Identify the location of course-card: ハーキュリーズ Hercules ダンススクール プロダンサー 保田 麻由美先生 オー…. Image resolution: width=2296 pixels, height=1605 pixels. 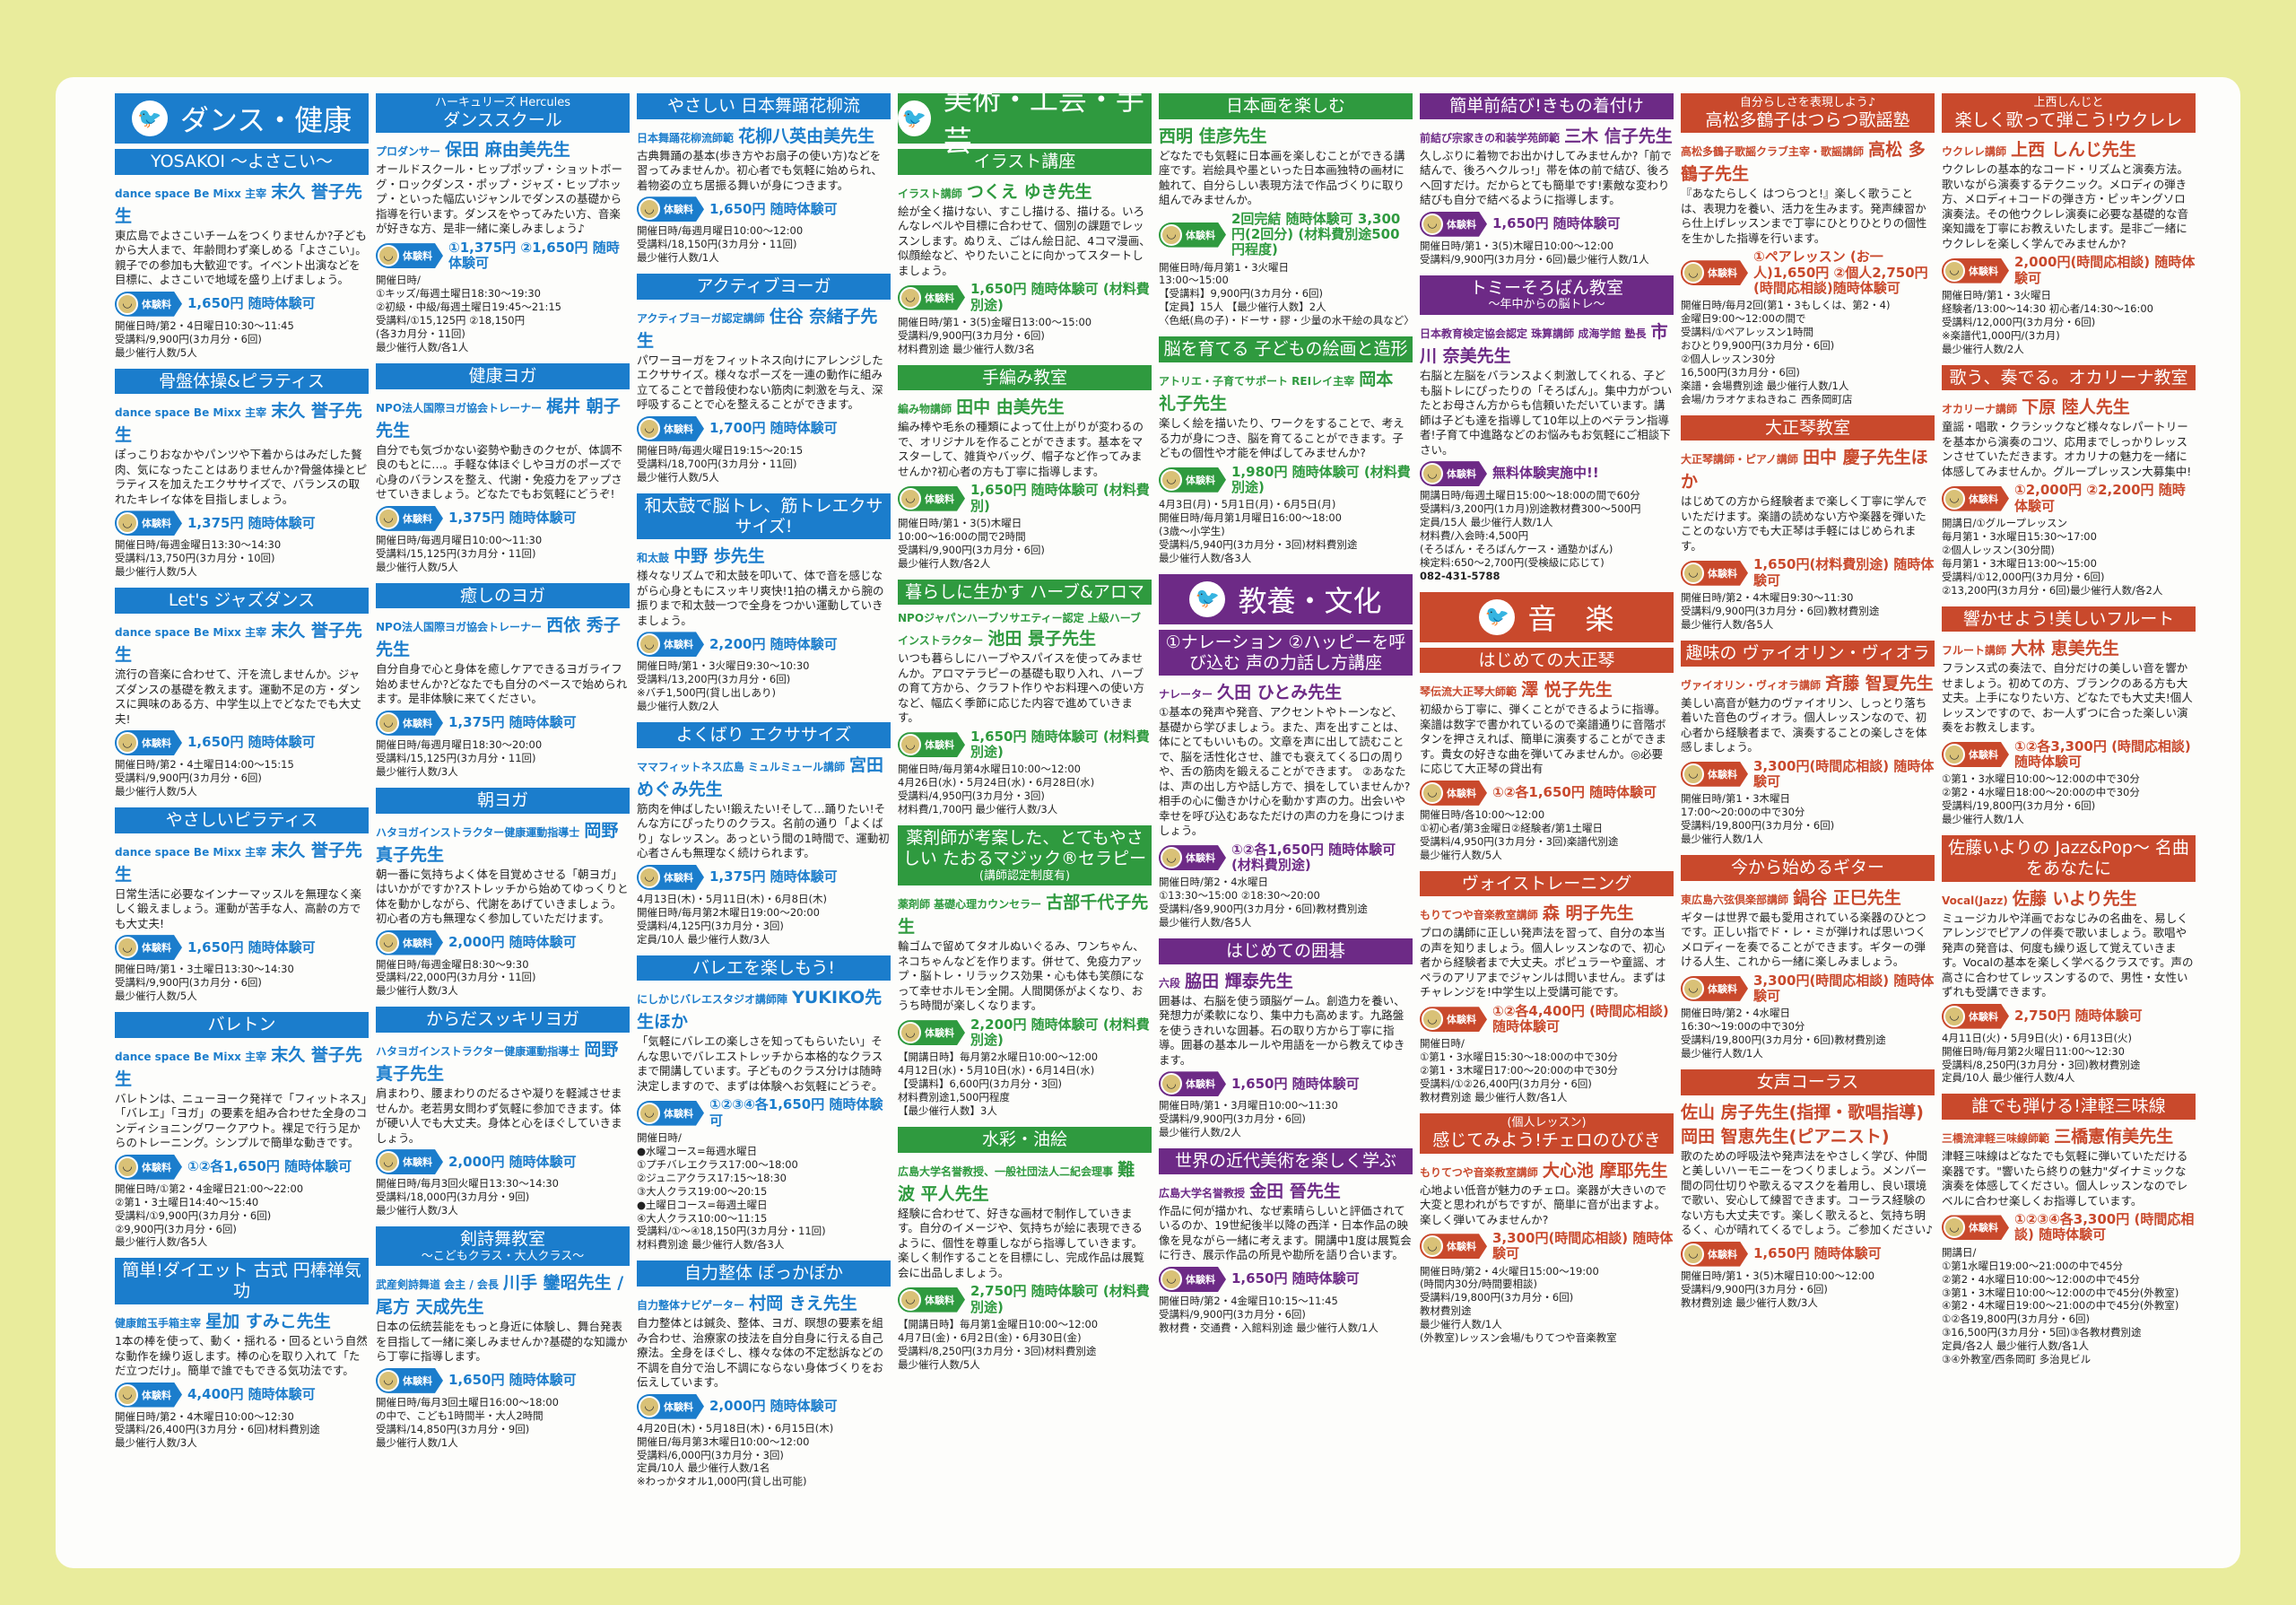
(503, 223).